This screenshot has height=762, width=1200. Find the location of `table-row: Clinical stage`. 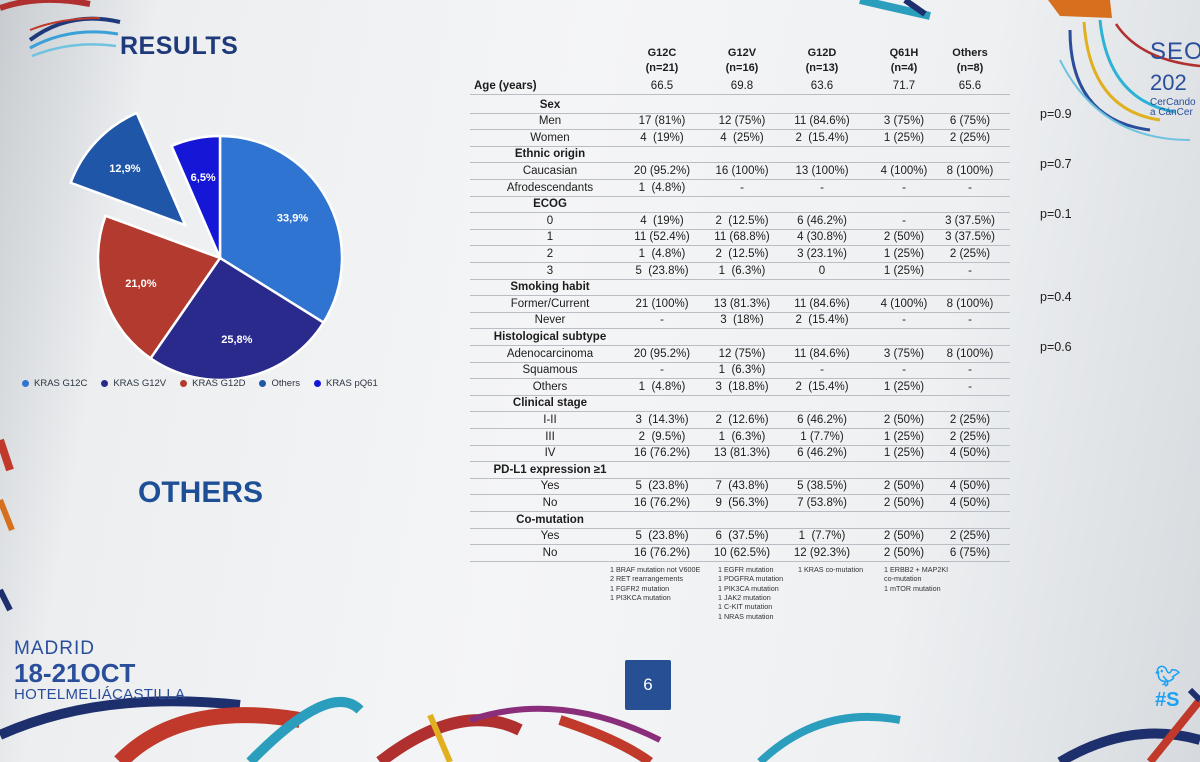

table-row: Clinical stage is located at coordinates (750, 403).